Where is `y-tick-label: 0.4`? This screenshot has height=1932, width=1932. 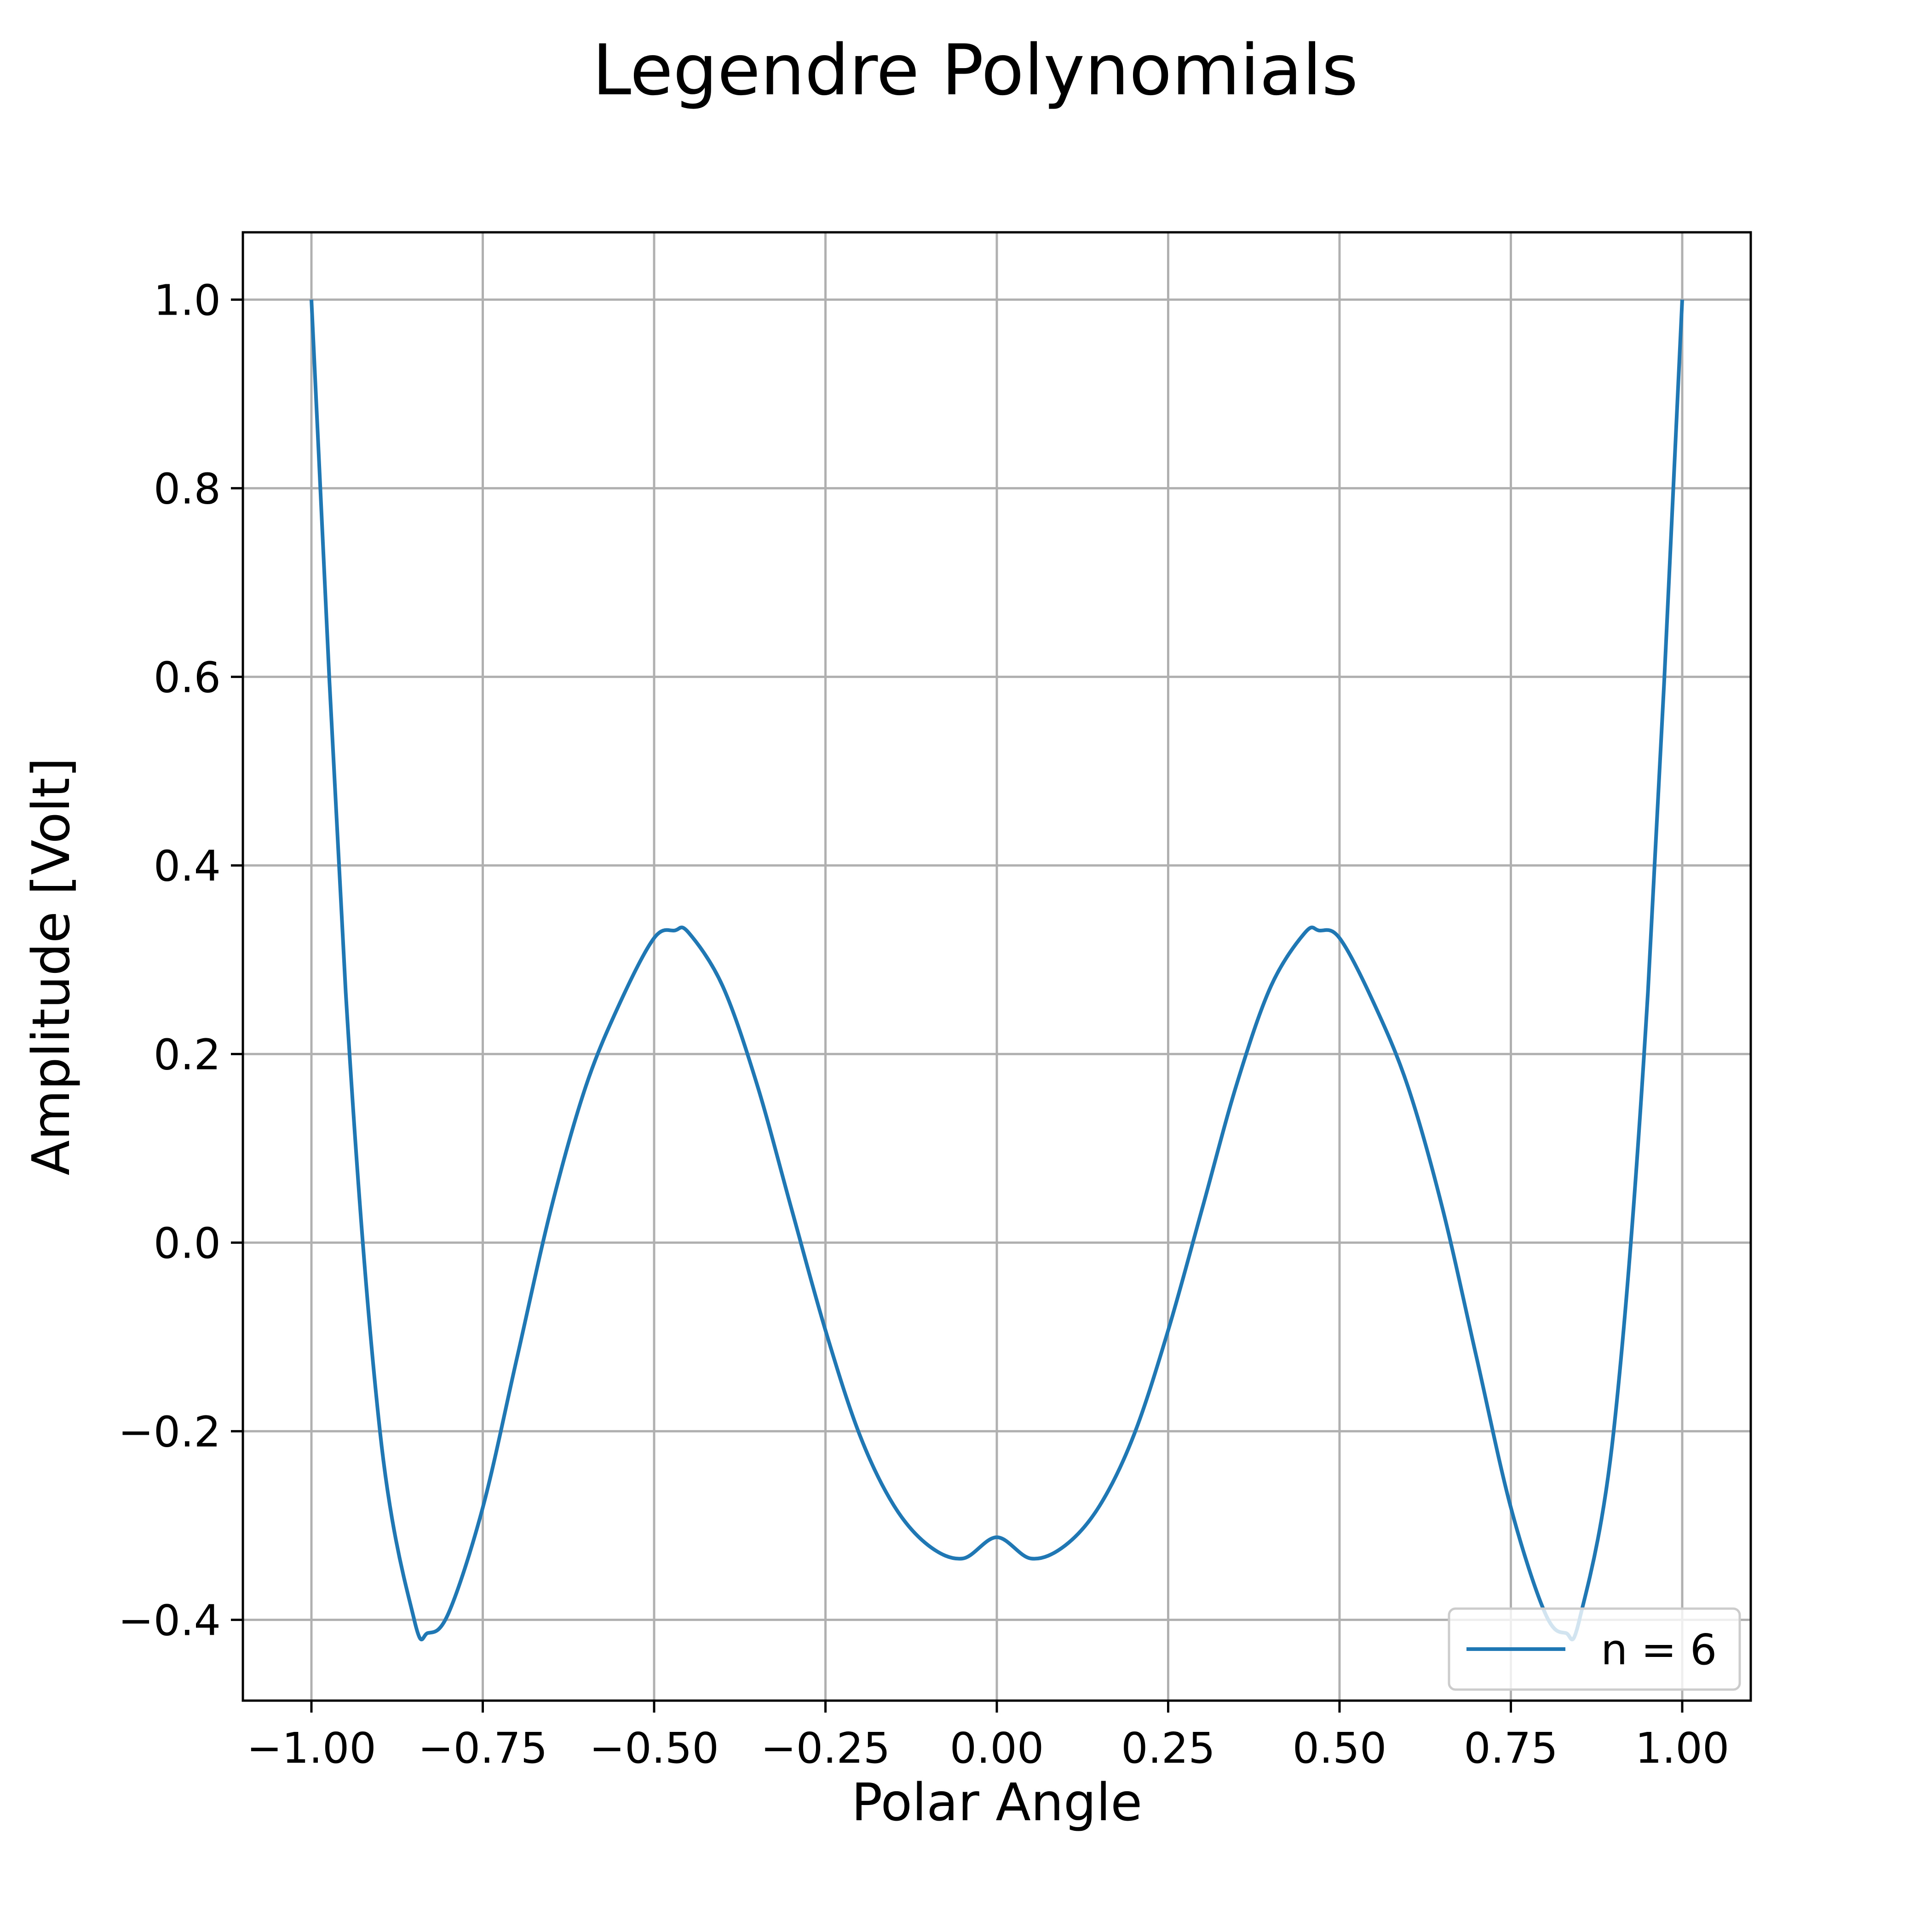 y-tick-label: 0.4 is located at coordinates (187, 866).